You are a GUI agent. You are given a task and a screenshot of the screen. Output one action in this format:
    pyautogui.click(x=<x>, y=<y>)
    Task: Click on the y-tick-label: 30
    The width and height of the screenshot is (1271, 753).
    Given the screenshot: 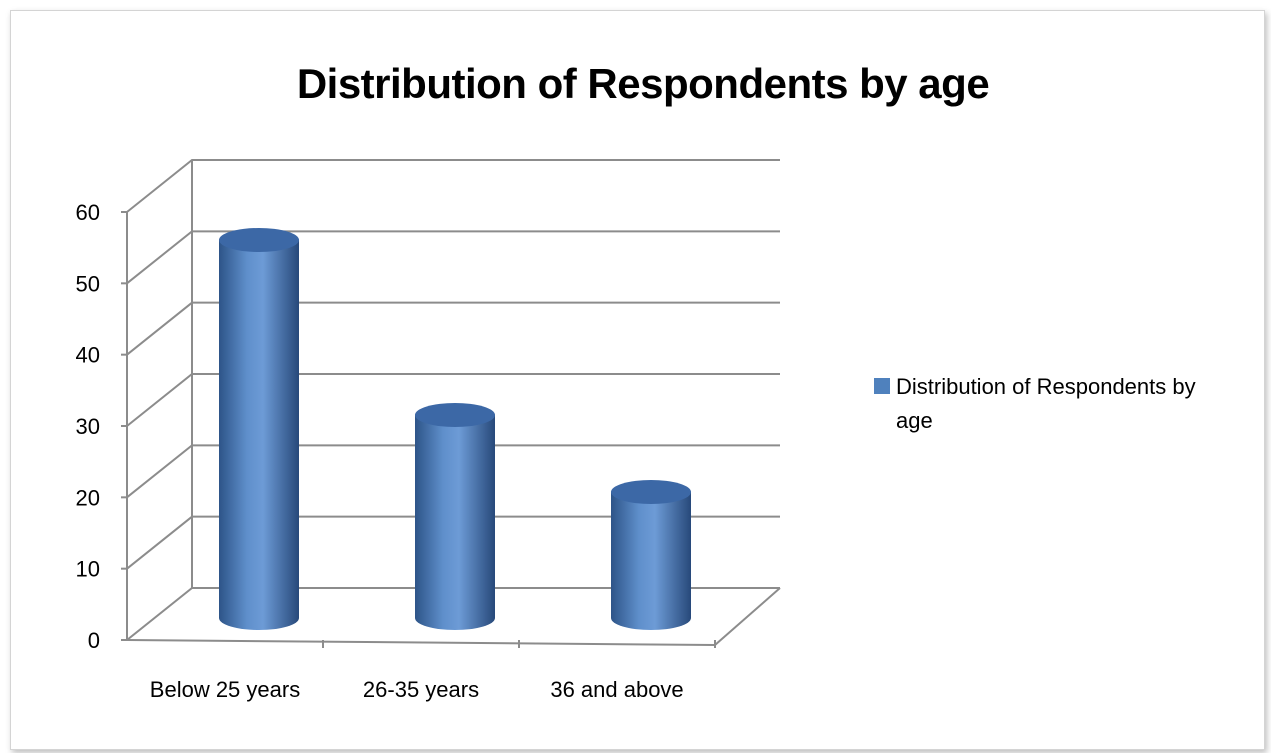 What is the action you would take?
    pyautogui.click(x=88, y=426)
    